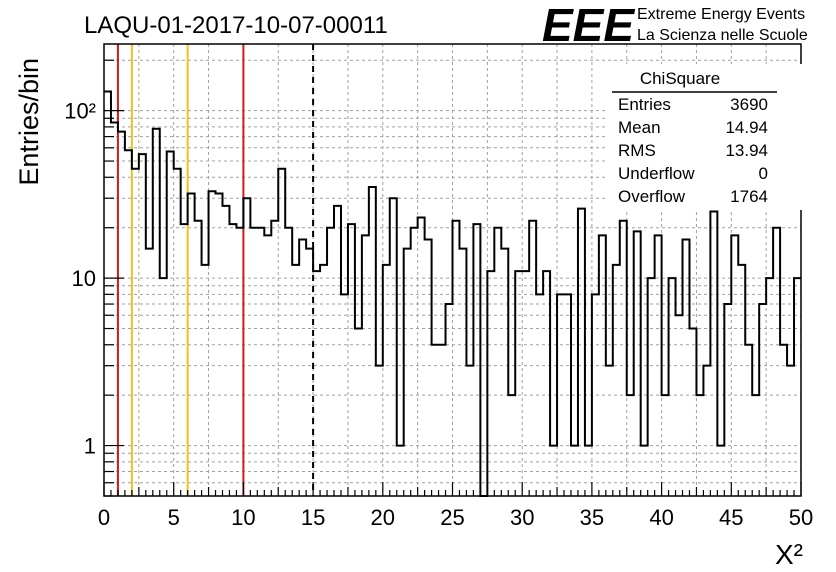 Image resolution: width=836 pixels, height=572 pixels. What do you see at coordinates (174, 517) in the screenshot?
I see `x-tick-label: 5` at bounding box center [174, 517].